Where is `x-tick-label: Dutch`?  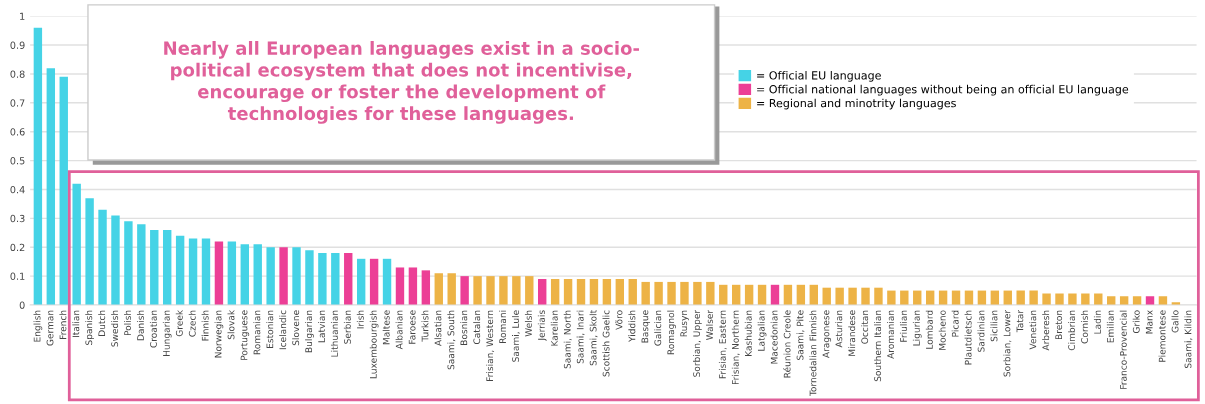 x-tick-label: Dutch is located at coordinates (102, 323).